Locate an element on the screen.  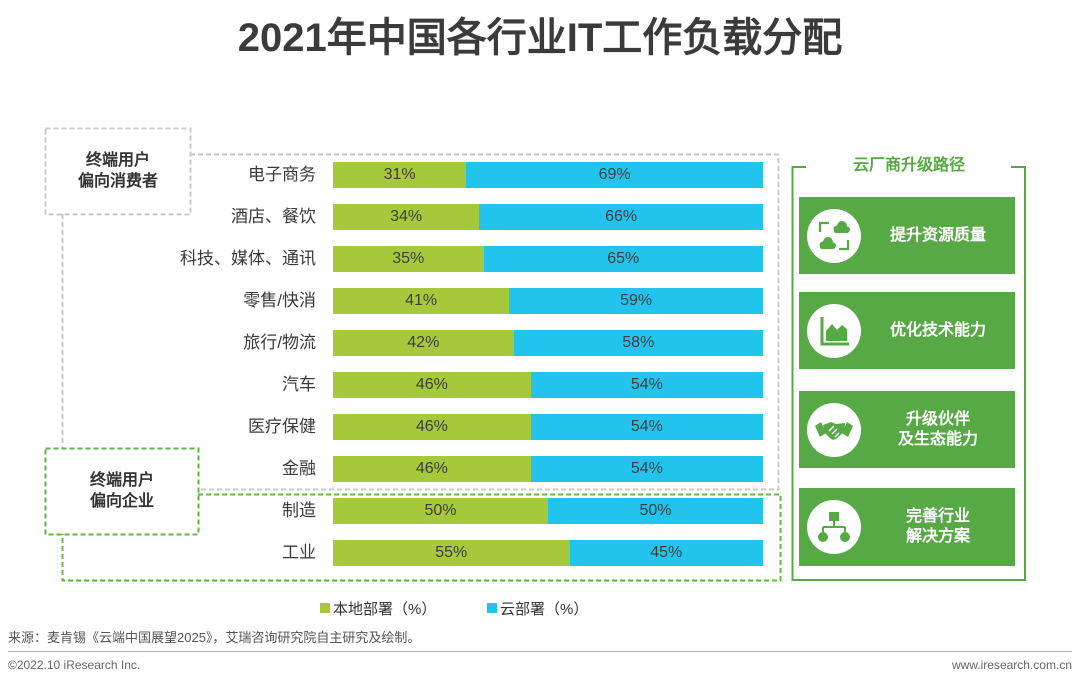
card-text: 升级伙伴 及生态能力 is located at coordinates (938, 429).